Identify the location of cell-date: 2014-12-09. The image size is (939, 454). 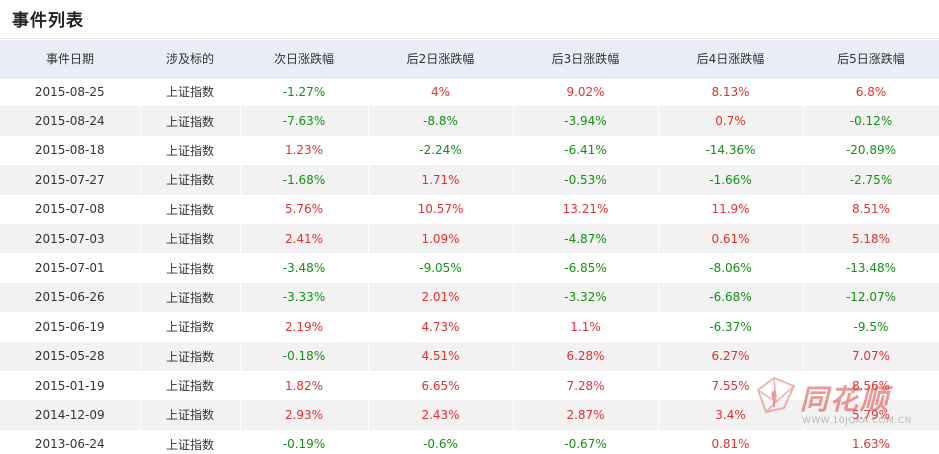
(70, 415).